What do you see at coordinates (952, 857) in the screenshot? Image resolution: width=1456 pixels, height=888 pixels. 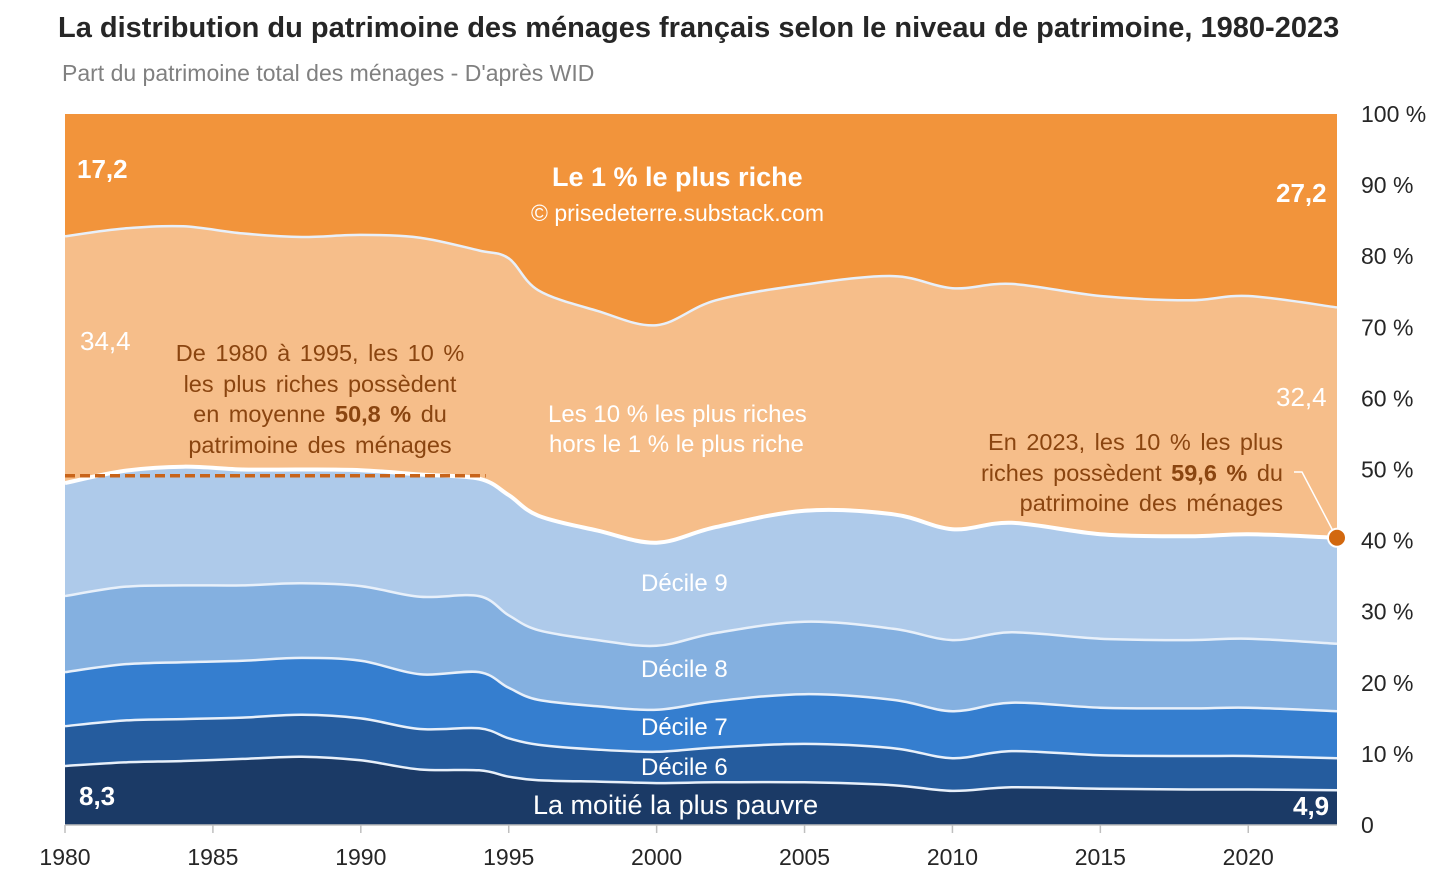 I see `x-tick-label: 2010` at bounding box center [952, 857].